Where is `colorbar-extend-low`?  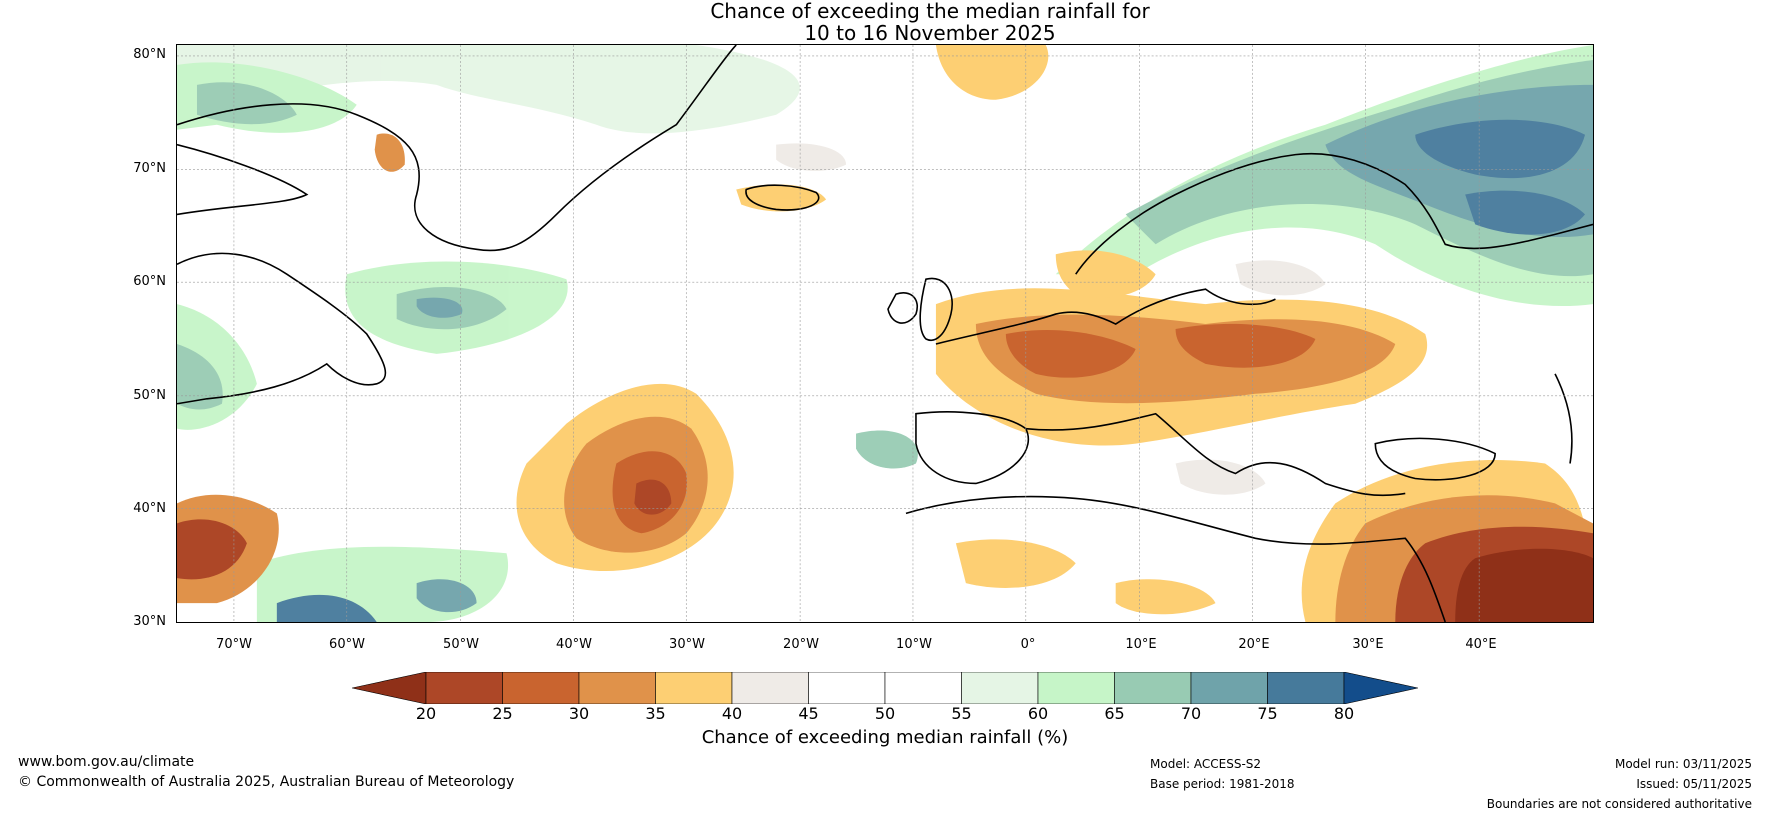
colorbar-extend-low is located at coordinates (389, 688).